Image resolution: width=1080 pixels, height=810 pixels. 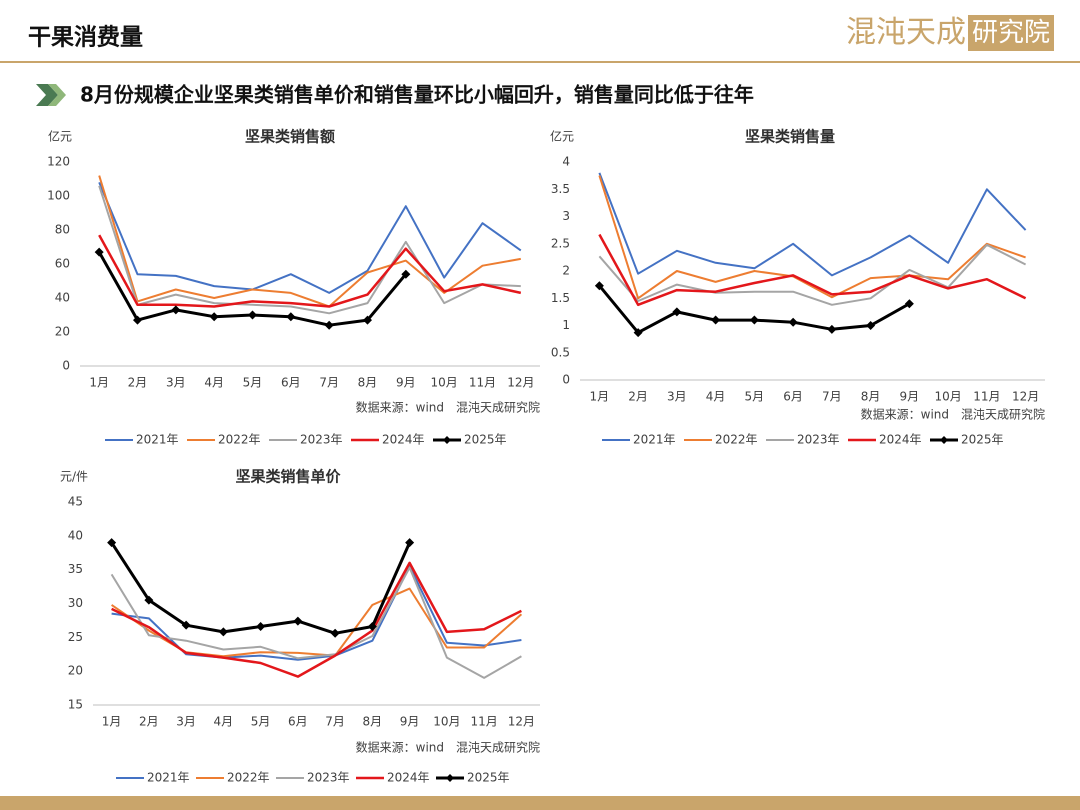 I want to click on x-tick-label: 6月, so click(x=291, y=383).